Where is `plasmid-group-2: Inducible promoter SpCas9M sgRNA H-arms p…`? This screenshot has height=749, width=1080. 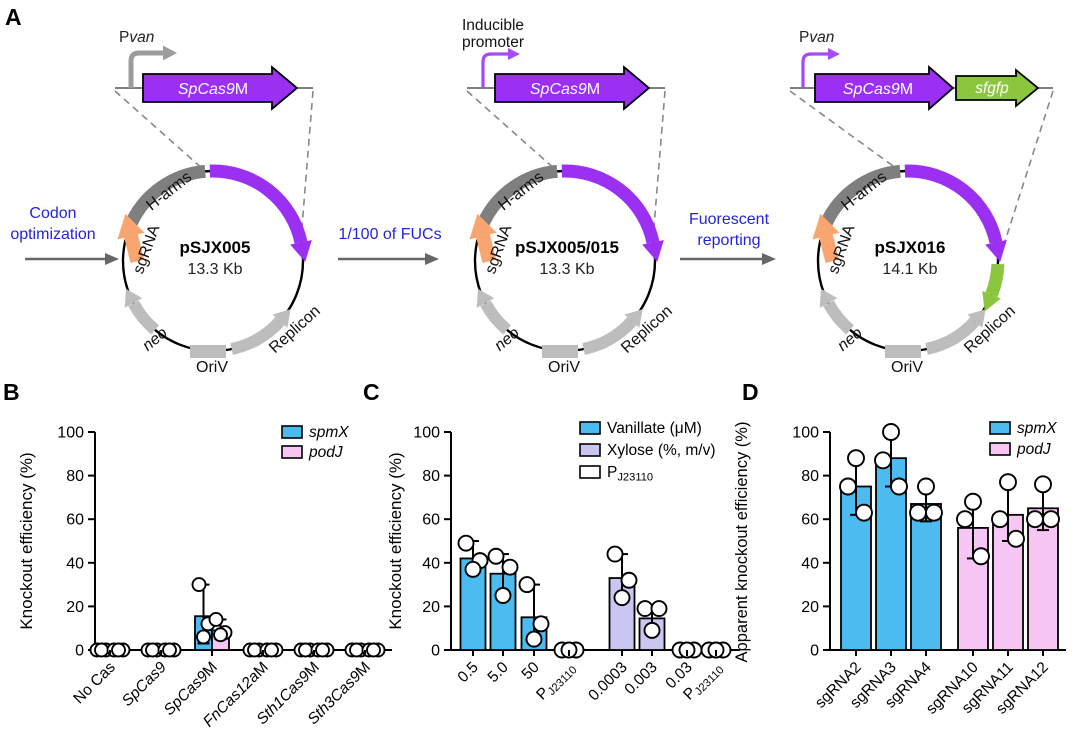
plasmid-group-2: Inducible promoter SpCas9M sgRNA H-arms p… is located at coordinates (569, 196).